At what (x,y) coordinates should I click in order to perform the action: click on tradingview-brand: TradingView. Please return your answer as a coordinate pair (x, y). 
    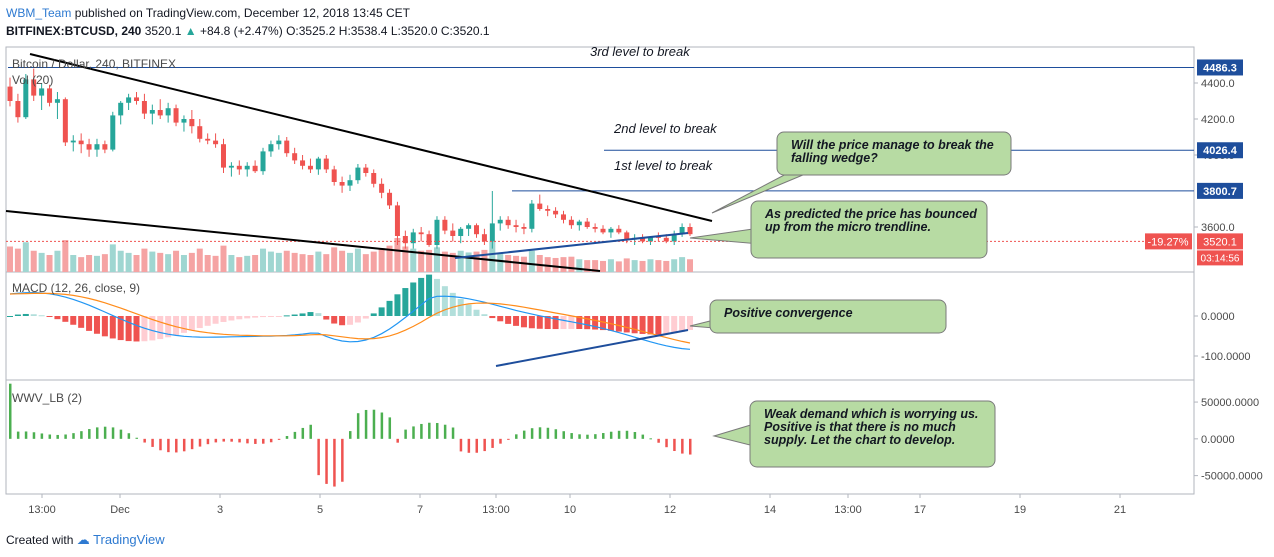
    Looking at the image, I should click on (129, 539).